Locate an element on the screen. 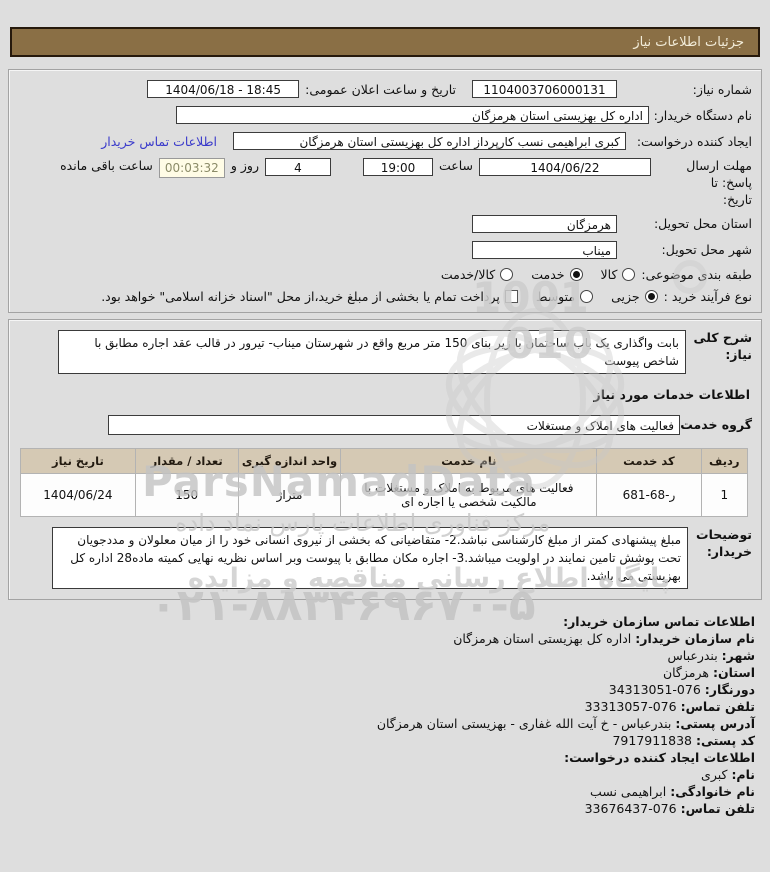 This screenshot has height=872, width=770. need-description-label: شرح کلی نیاز: is located at coordinates (722, 345).